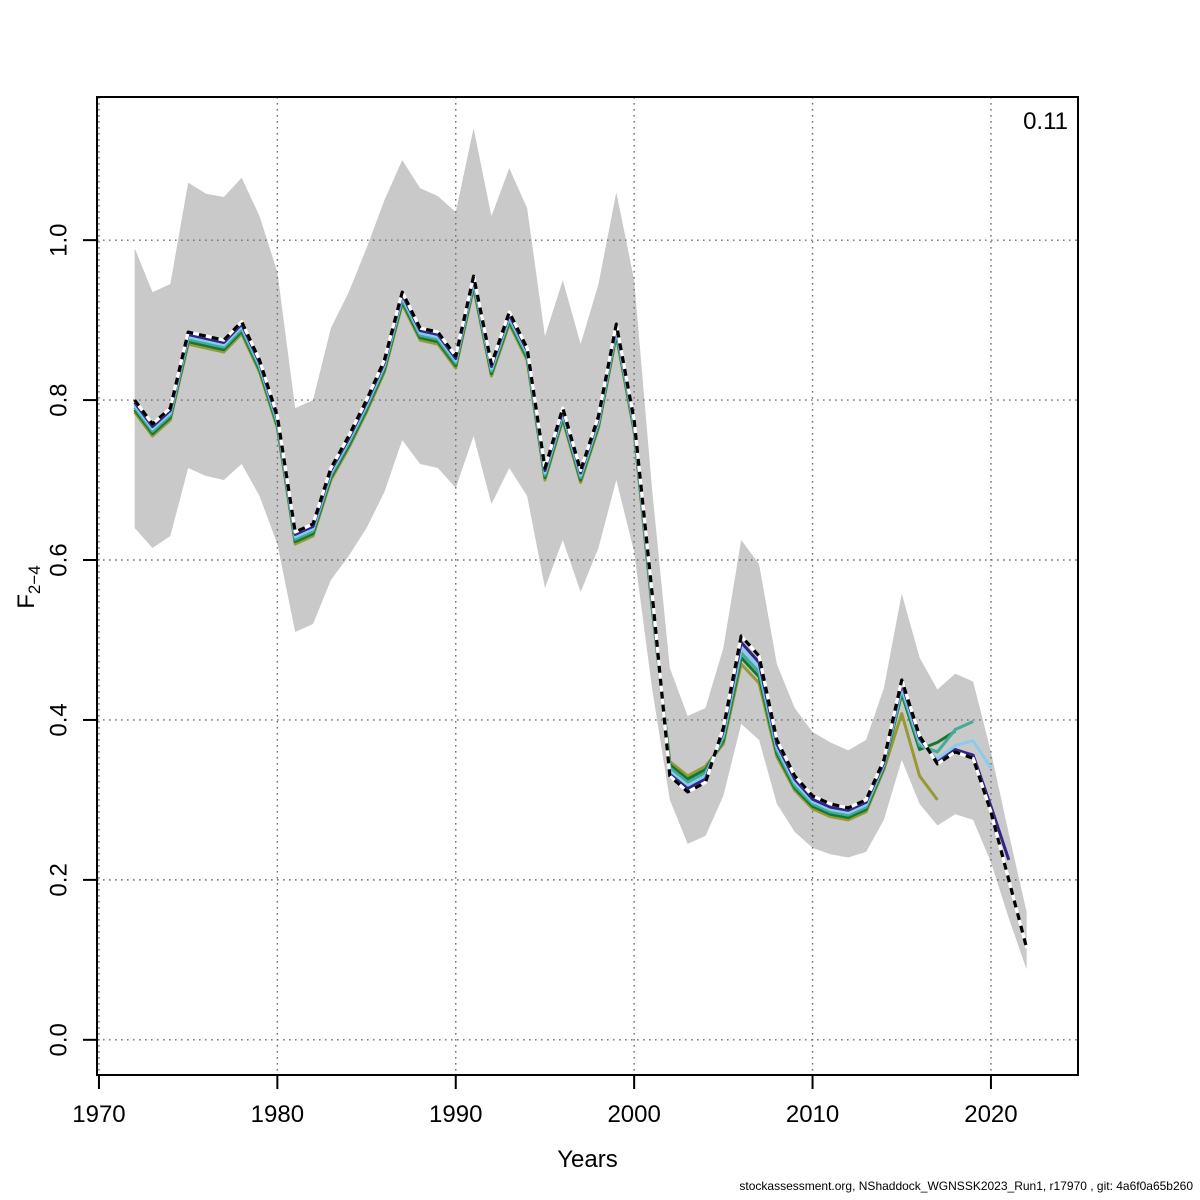  What do you see at coordinates (587, 1159) in the screenshot?
I see `x-axis-title: Years` at bounding box center [587, 1159].